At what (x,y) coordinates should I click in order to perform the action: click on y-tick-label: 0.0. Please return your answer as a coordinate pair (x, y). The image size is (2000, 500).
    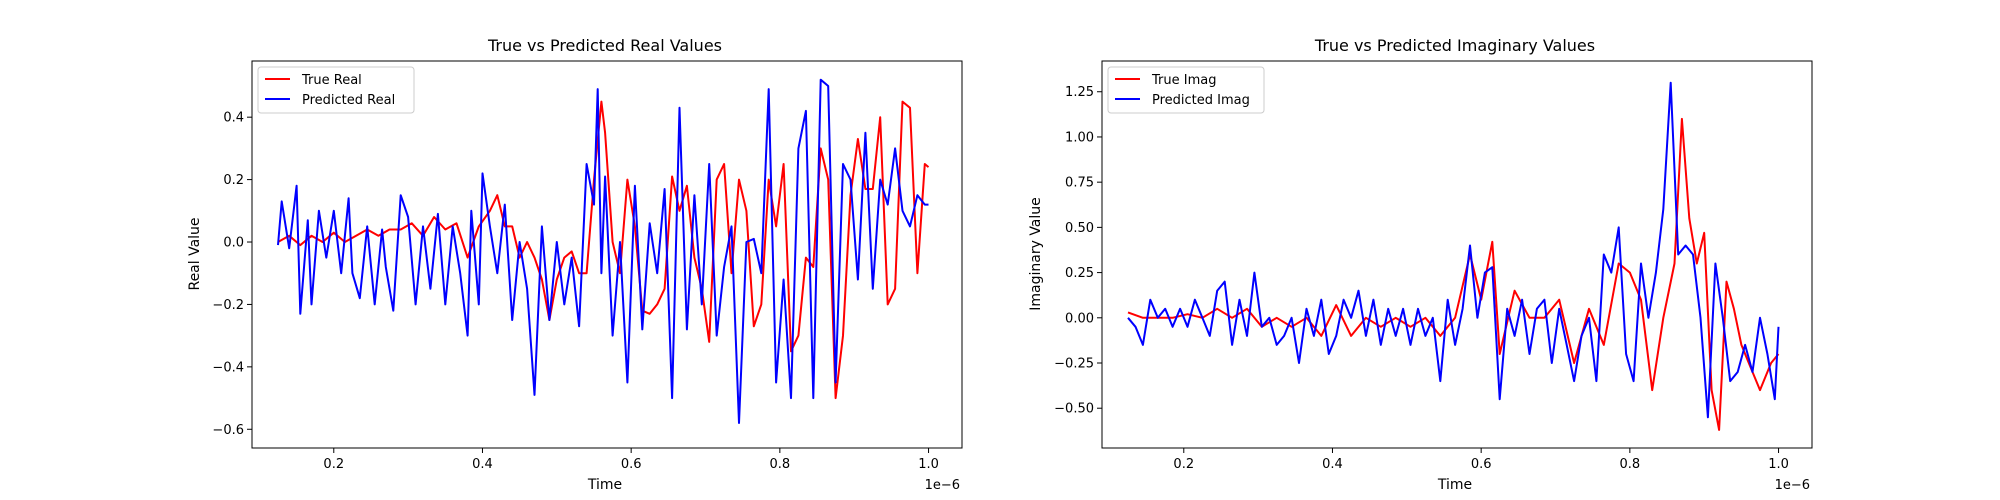
    Looking at the image, I should click on (233, 243).